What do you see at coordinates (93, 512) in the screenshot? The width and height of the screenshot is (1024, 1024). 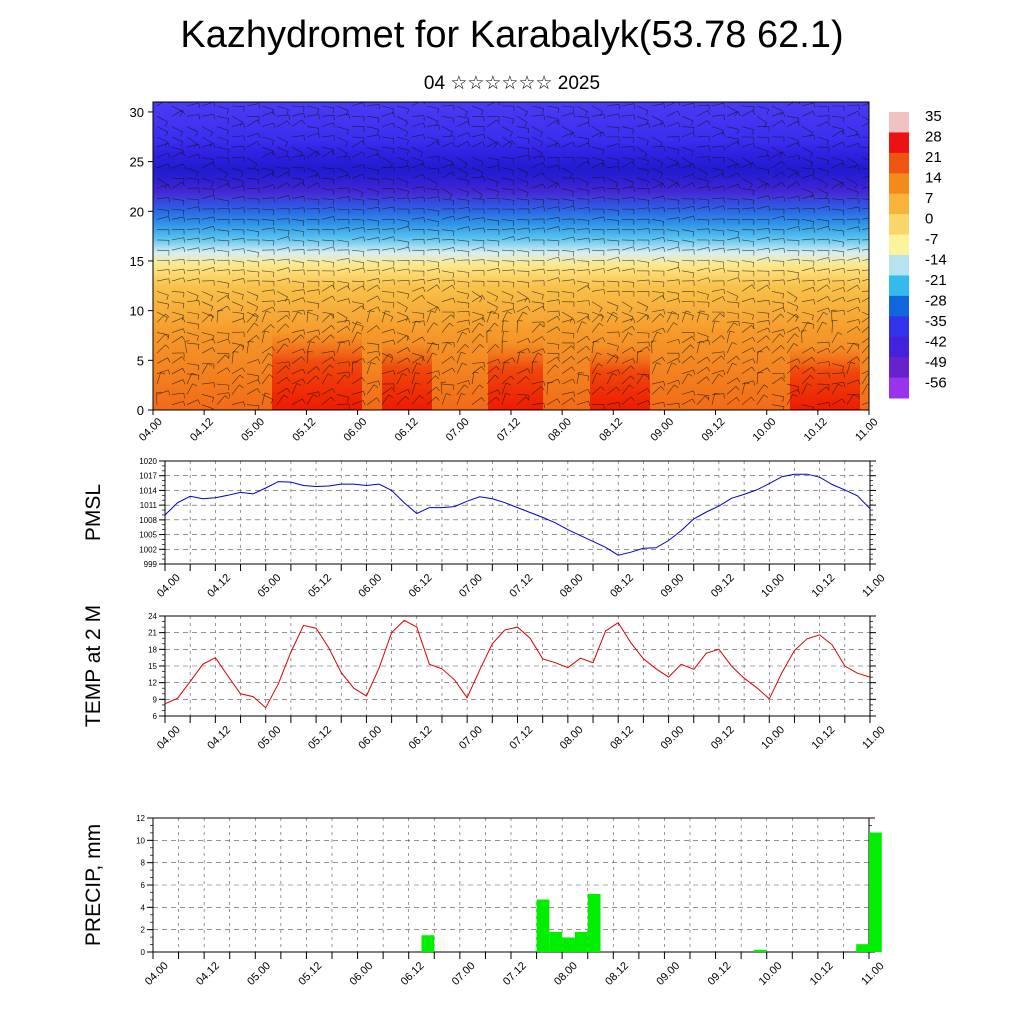 I see `y-axis-label: PMSL` at bounding box center [93, 512].